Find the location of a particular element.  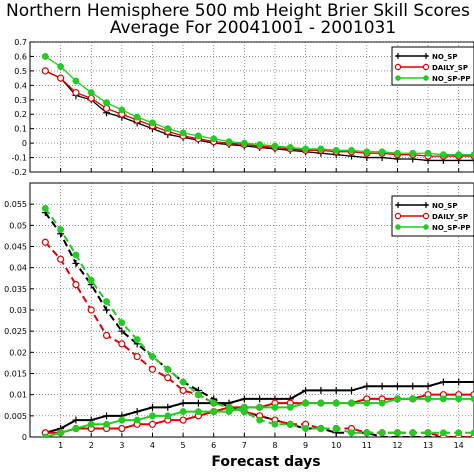

bottom-y-tick-label: 0.02 is located at coordinates (18, 352).